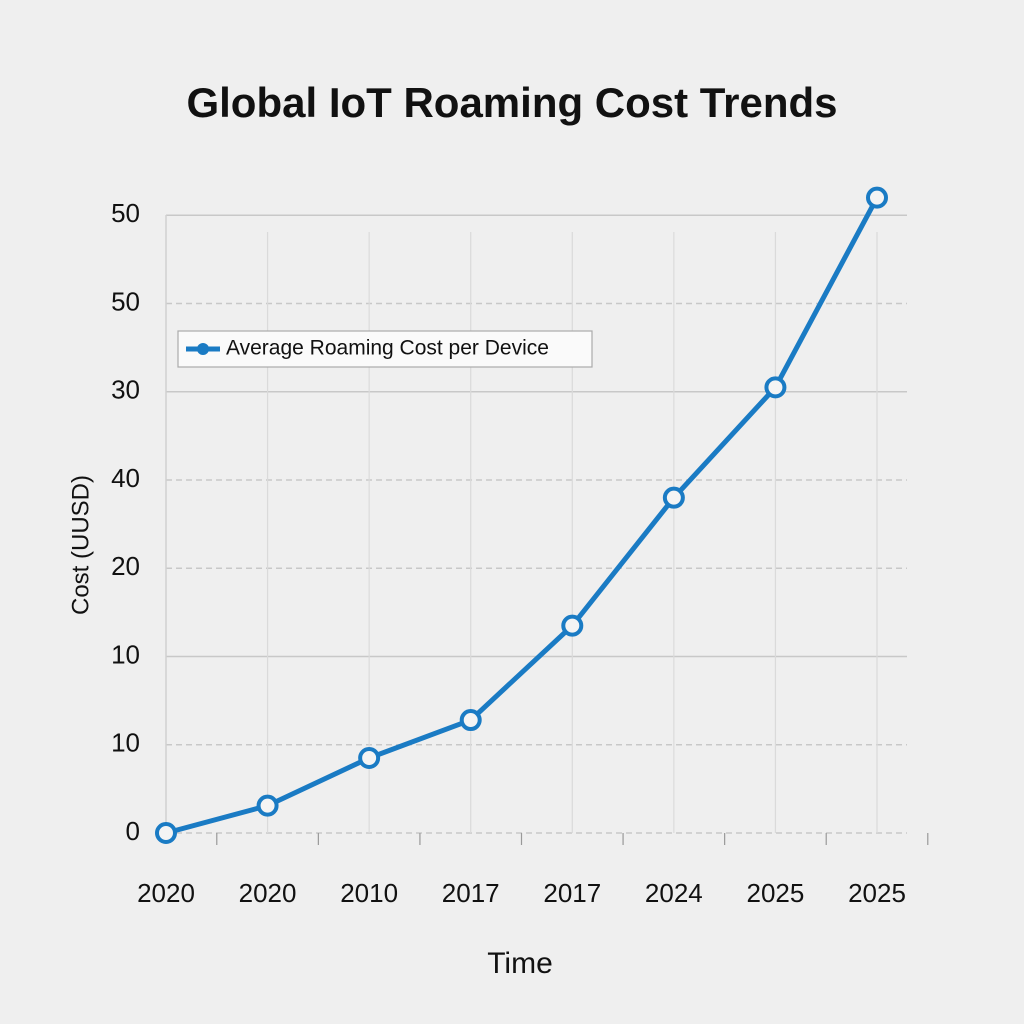 The image size is (1024, 1024). What do you see at coordinates (369, 893) in the screenshot?
I see `x-tick-label: 2010` at bounding box center [369, 893].